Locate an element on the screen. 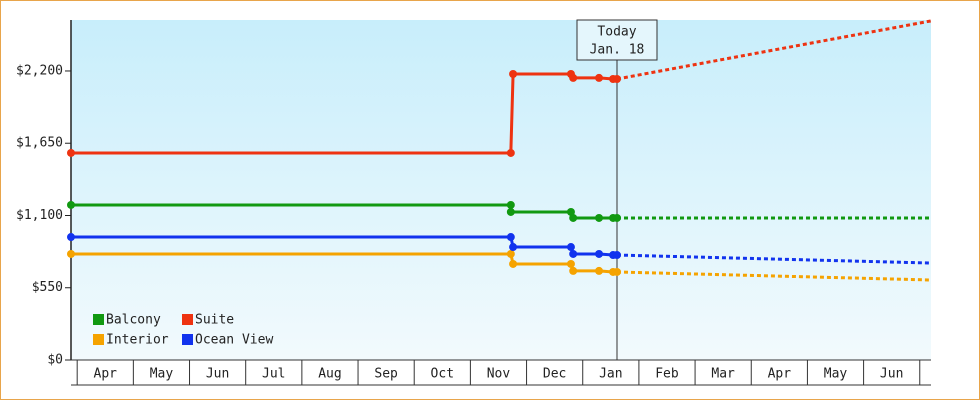  today-box is located at coordinates (617, 40).